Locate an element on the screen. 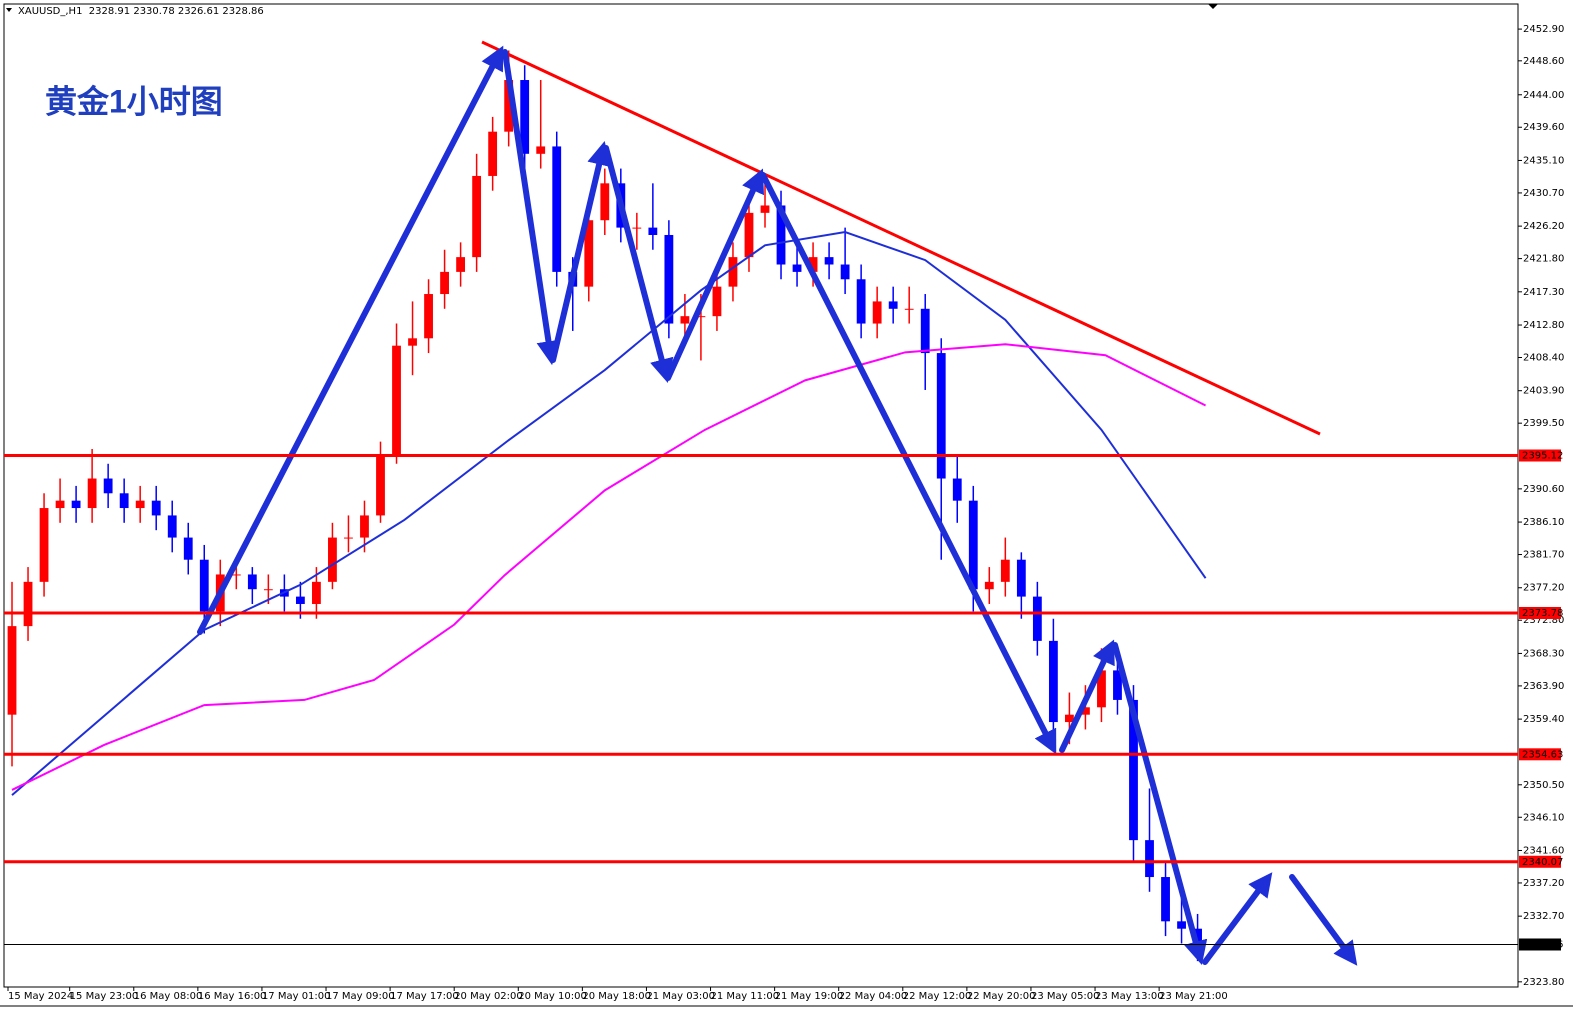 Image resolution: width=1573 pixels, height=1013 pixels. x-tick-label: 15 May 2024 is located at coordinates (40, 996).